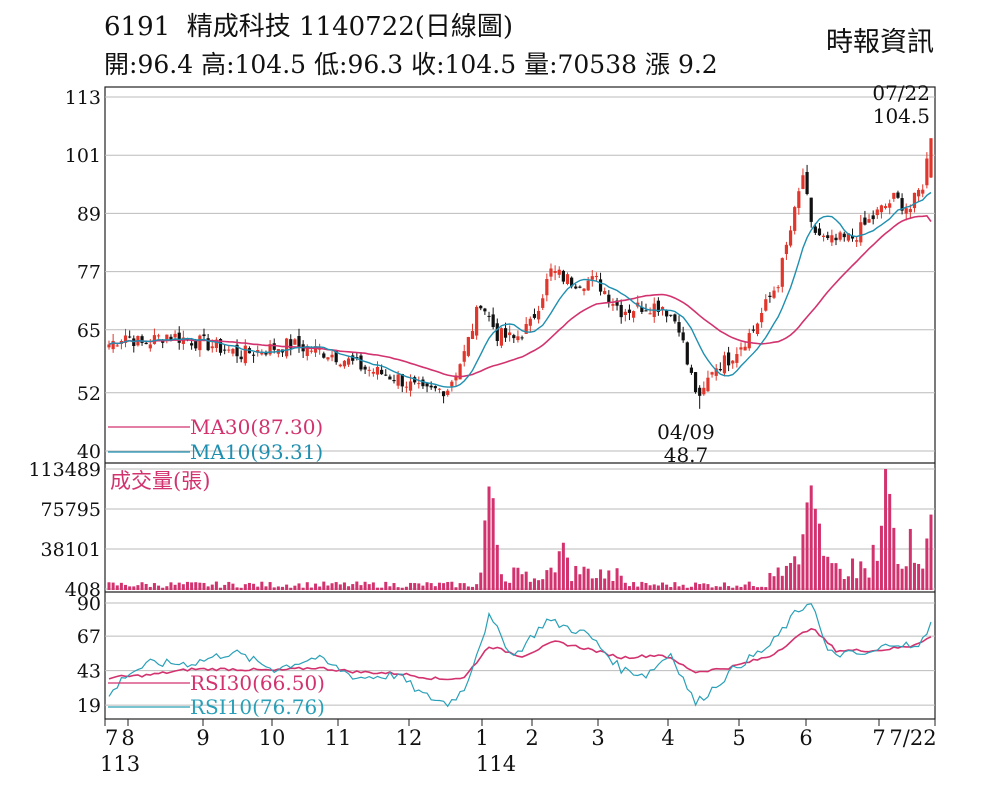 The height and width of the screenshot is (800, 1000). What do you see at coordinates (428, 64) in the screenshot?
I see `close-label: 收:` at bounding box center [428, 64].